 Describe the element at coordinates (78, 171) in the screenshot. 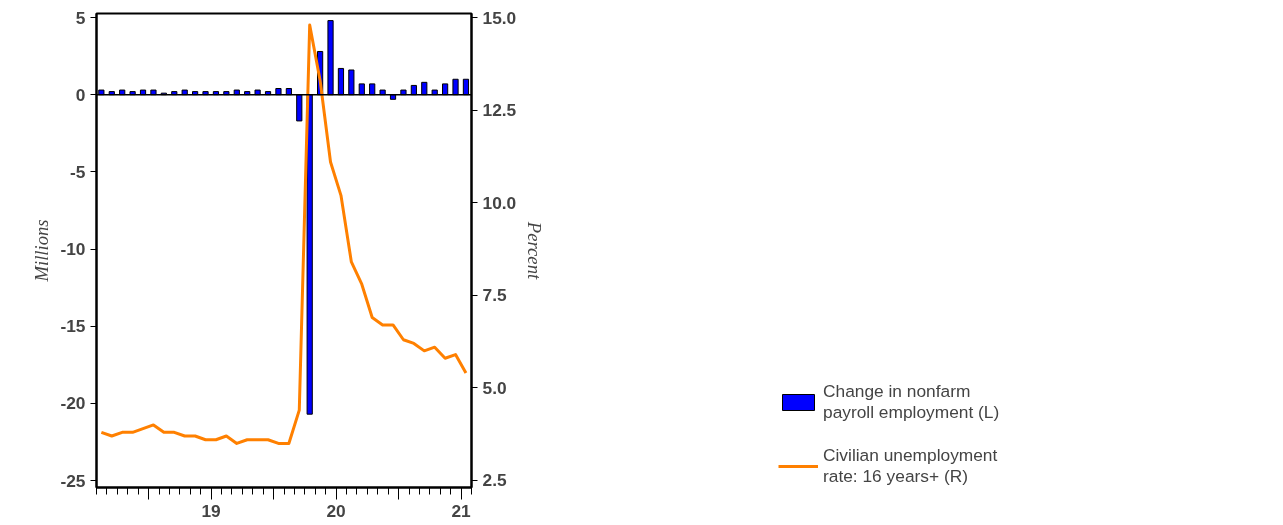

I see `y-tick-label: -5` at that location.